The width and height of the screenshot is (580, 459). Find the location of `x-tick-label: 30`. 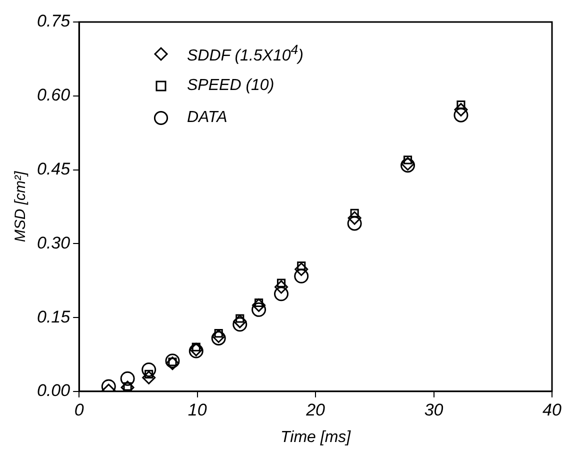

x-tick-label: 30 is located at coordinates (434, 410).